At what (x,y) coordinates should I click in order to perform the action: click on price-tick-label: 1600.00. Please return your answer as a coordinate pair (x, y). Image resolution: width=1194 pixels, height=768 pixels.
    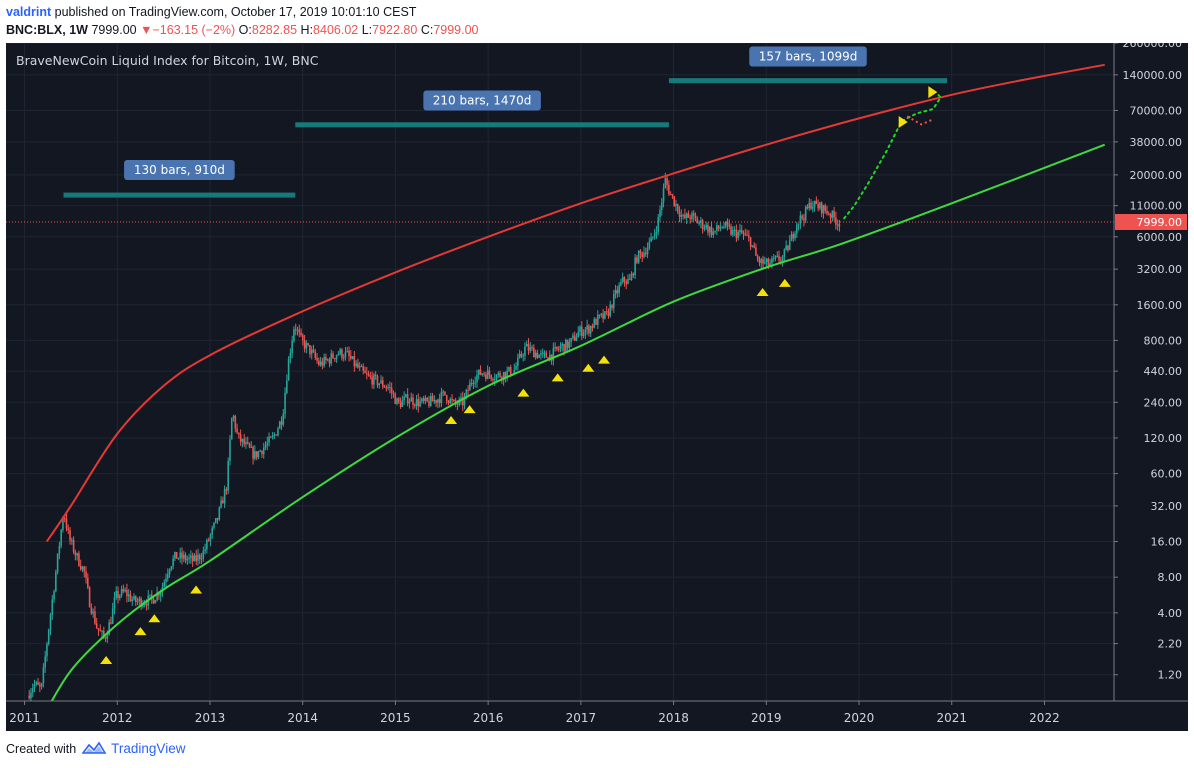
    Looking at the image, I should click on (1160, 305).